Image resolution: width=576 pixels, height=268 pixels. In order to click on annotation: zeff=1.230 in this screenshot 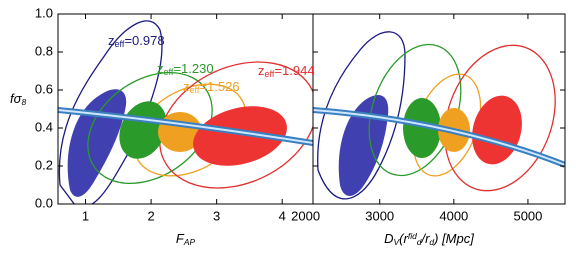, I will do `click(185, 69)`.